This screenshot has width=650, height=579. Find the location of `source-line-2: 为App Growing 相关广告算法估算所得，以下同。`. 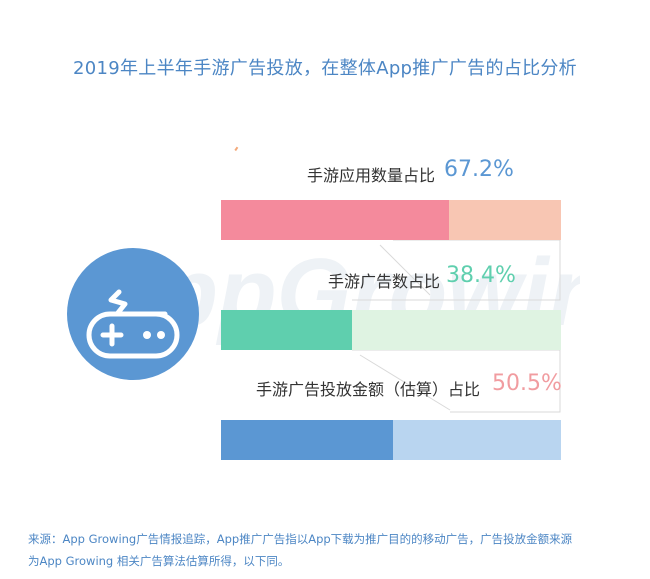

source-line-2: 为App Growing 相关广告算法估算所得，以下同。 is located at coordinates (159, 561).